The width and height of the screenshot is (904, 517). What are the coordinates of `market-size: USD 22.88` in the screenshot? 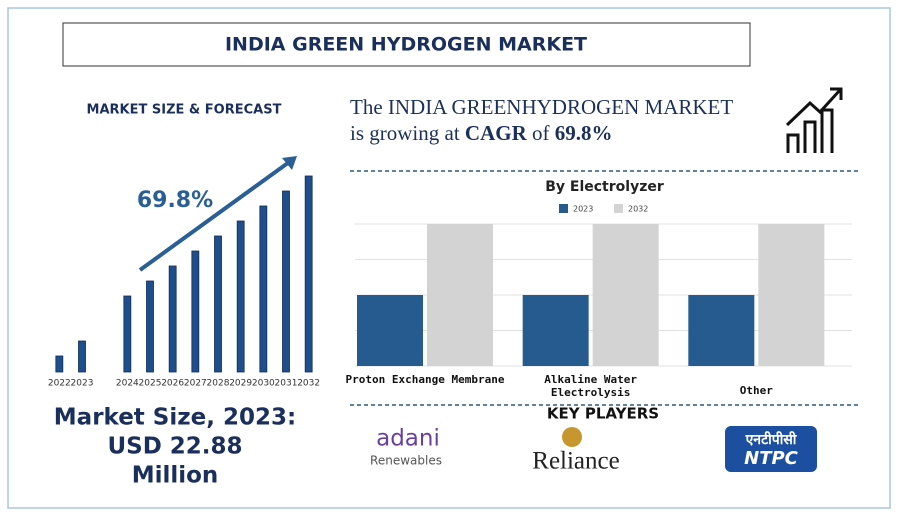 It's located at (174, 447).